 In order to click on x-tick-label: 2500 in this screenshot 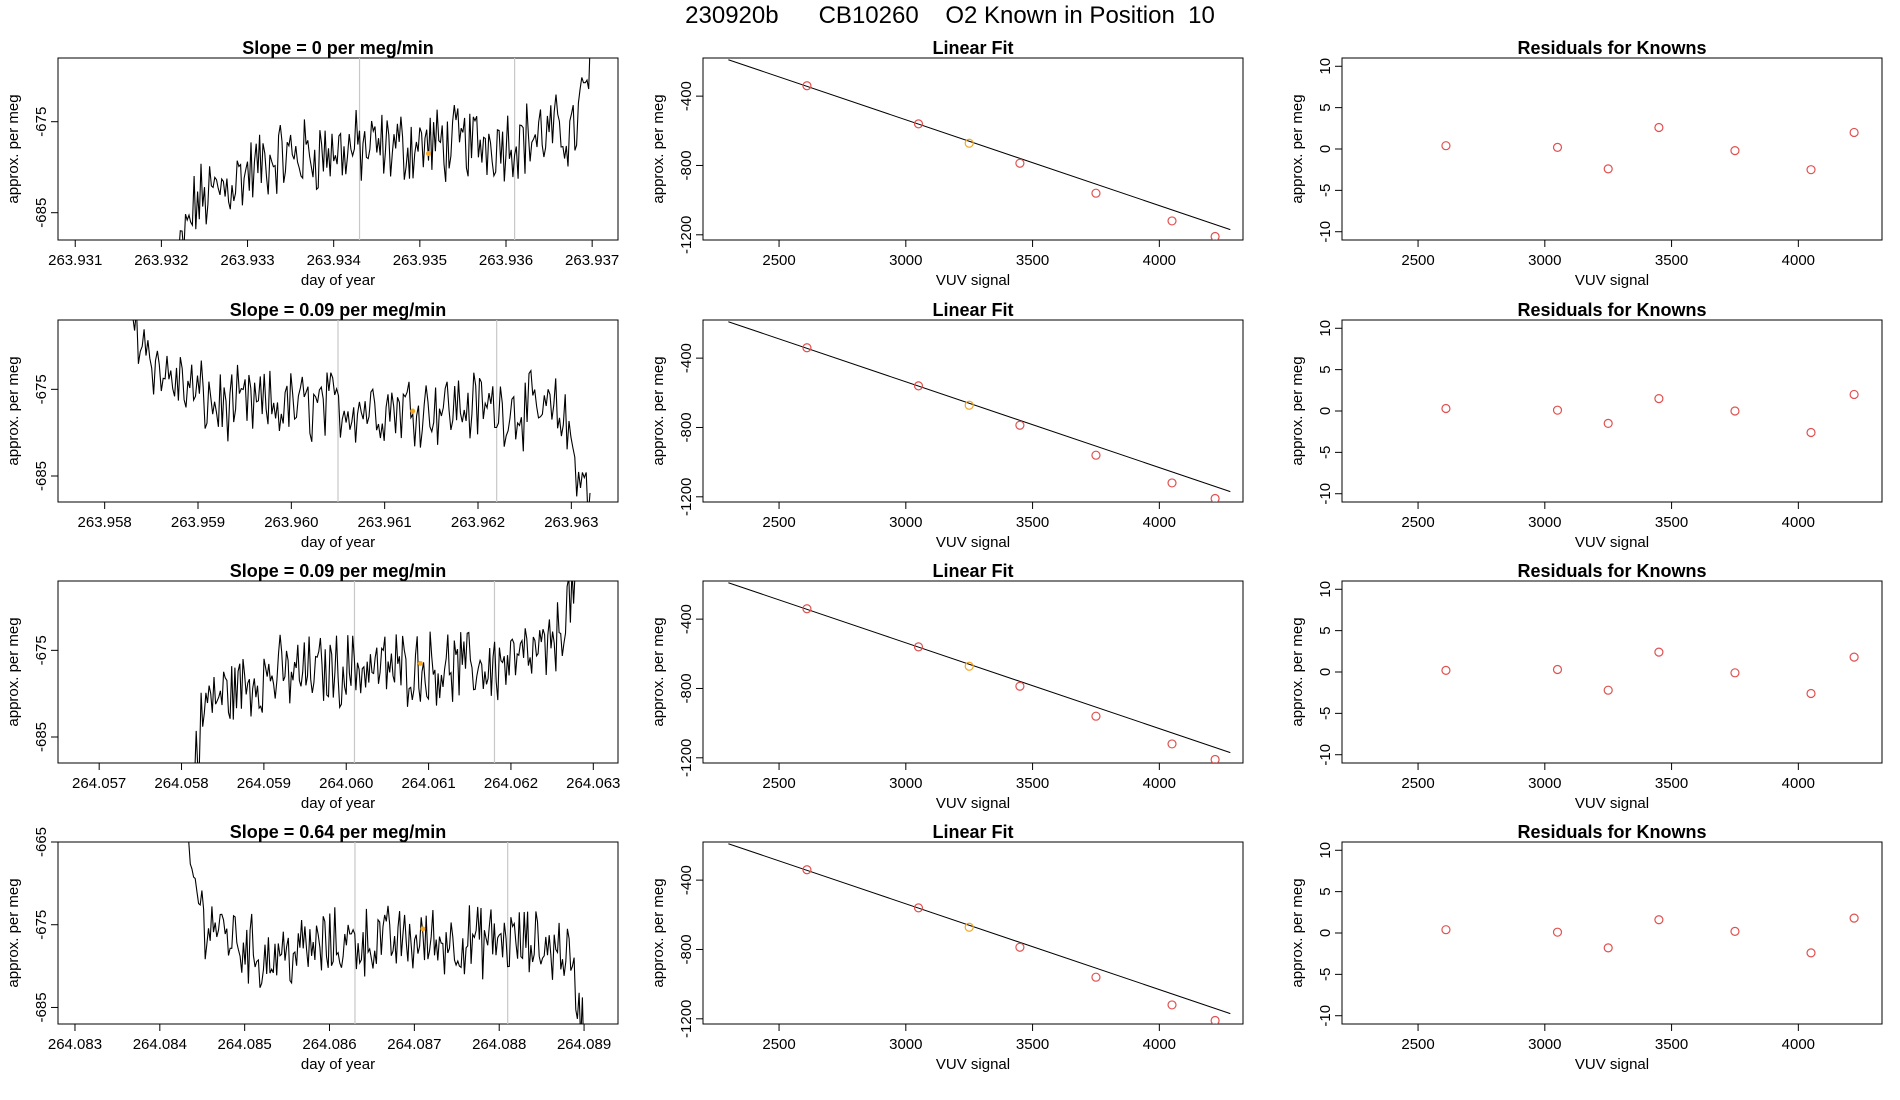, I will do `click(778, 1044)`.